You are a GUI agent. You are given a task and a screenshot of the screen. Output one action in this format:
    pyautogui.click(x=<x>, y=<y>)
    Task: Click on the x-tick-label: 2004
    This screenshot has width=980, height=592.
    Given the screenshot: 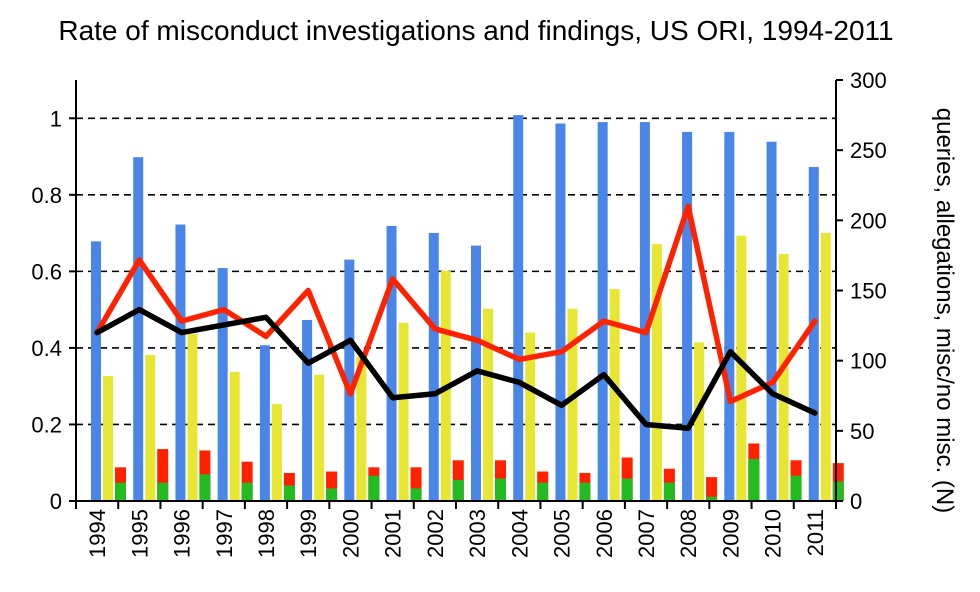 What is the action you would take?
    pyautogui.click(x=519, y=533)
    